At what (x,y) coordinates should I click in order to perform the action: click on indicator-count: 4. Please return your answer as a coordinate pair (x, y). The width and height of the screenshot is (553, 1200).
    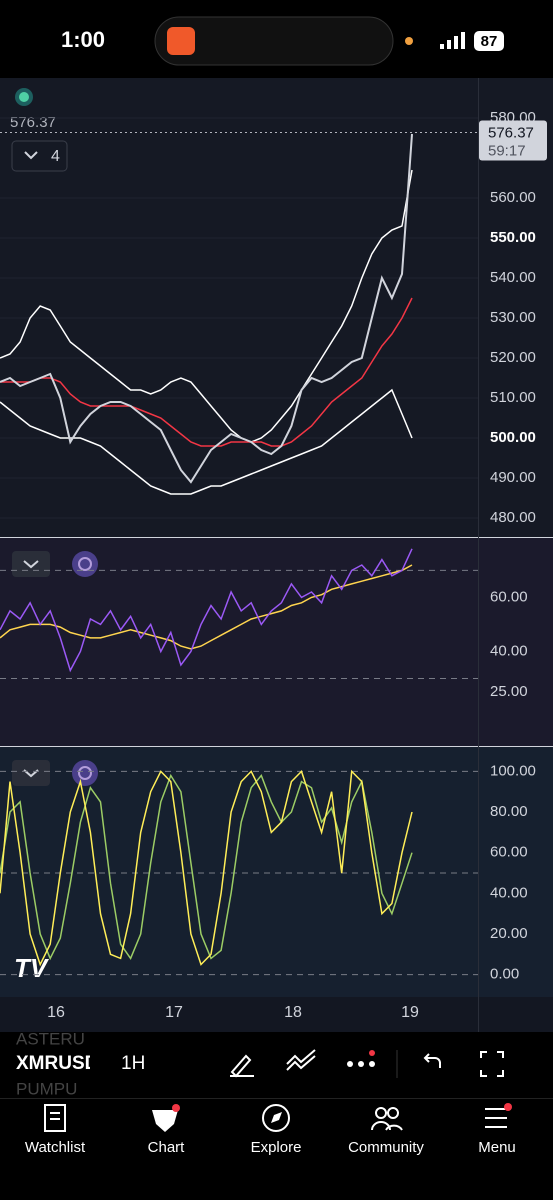
    Looking at the image, I should click on (55, 156).